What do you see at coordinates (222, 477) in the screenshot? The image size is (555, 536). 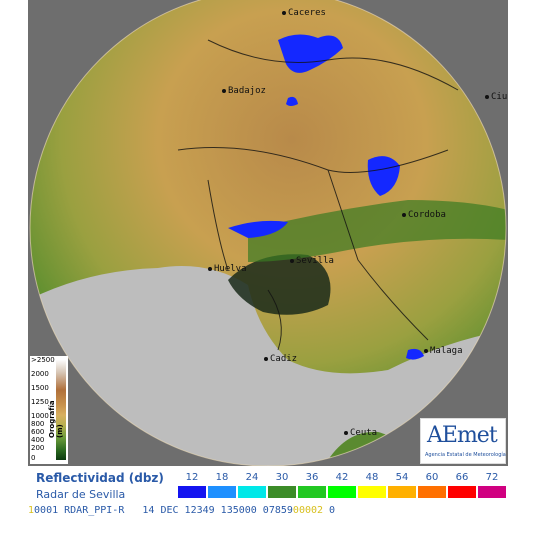 I see `scale-value: 18` at bounding box center [222, 477].